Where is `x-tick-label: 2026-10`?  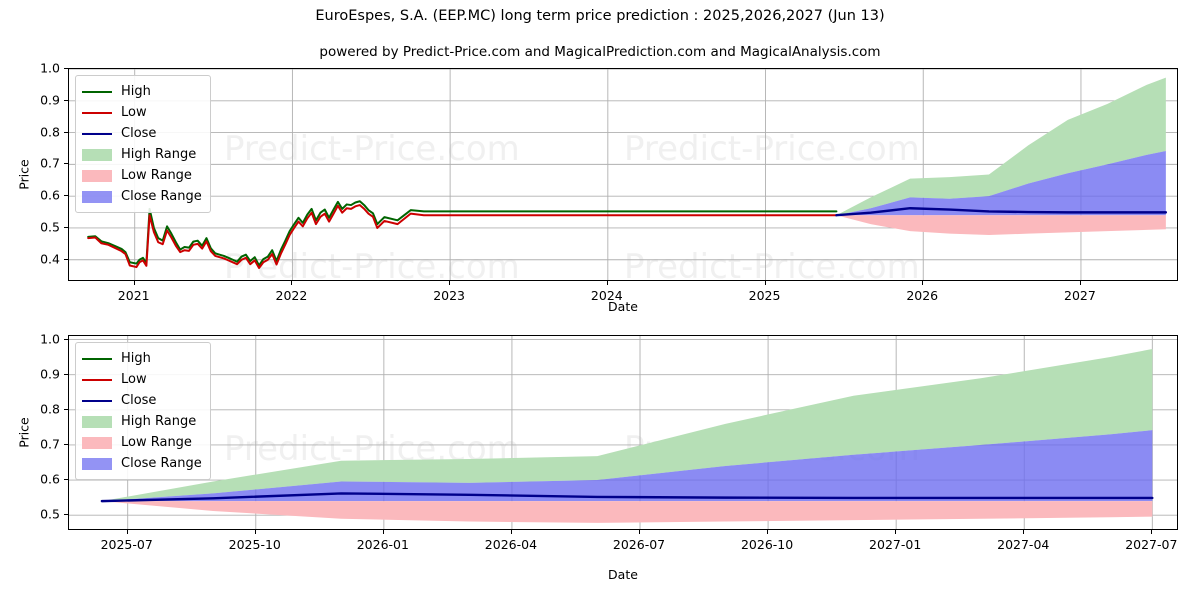 x-tick-label: 2026-10 is located at coordinates (767, 544).